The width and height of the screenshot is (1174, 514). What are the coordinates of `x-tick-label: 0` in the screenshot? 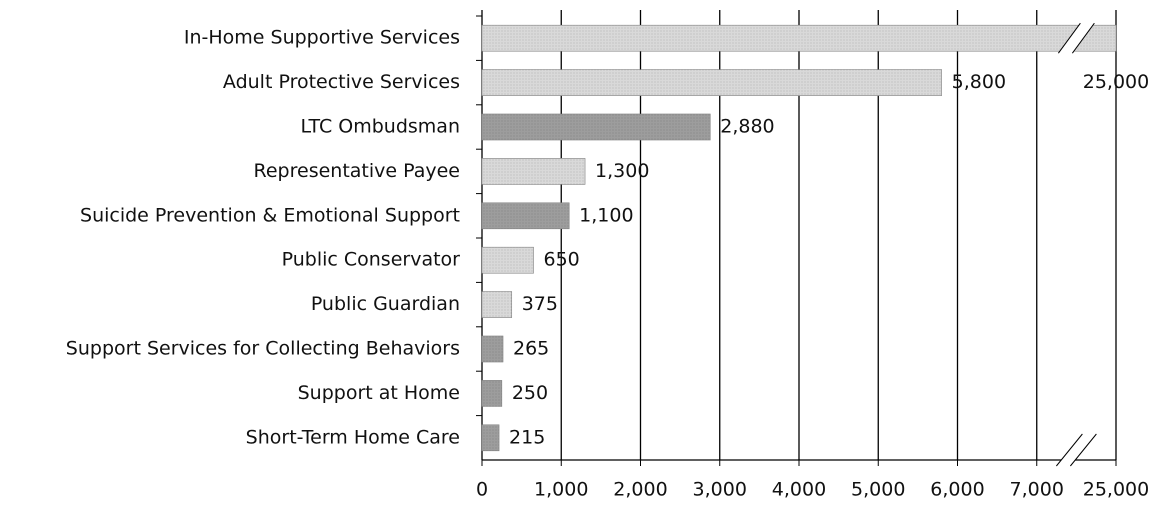 It's located at (482, 490).